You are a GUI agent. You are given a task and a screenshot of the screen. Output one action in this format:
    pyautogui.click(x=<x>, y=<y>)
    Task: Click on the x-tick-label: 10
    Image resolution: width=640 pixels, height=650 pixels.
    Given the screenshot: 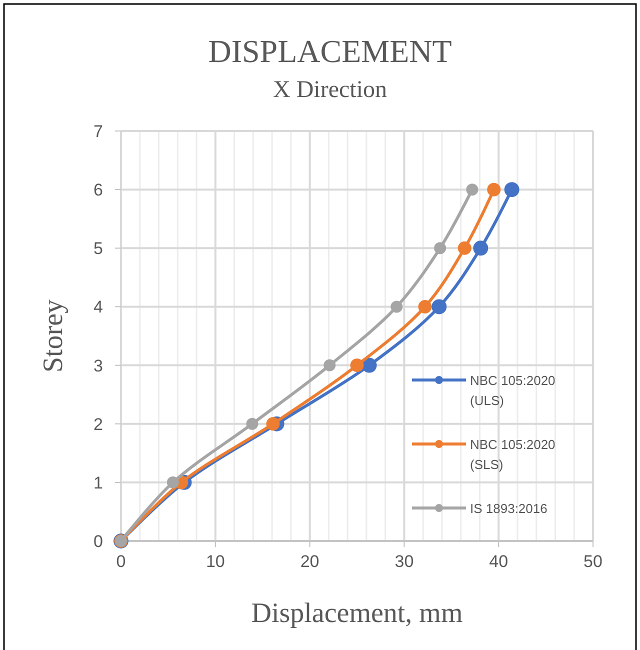 What is the action you would take?
    pyautogui.click(x=215, y=561)
    